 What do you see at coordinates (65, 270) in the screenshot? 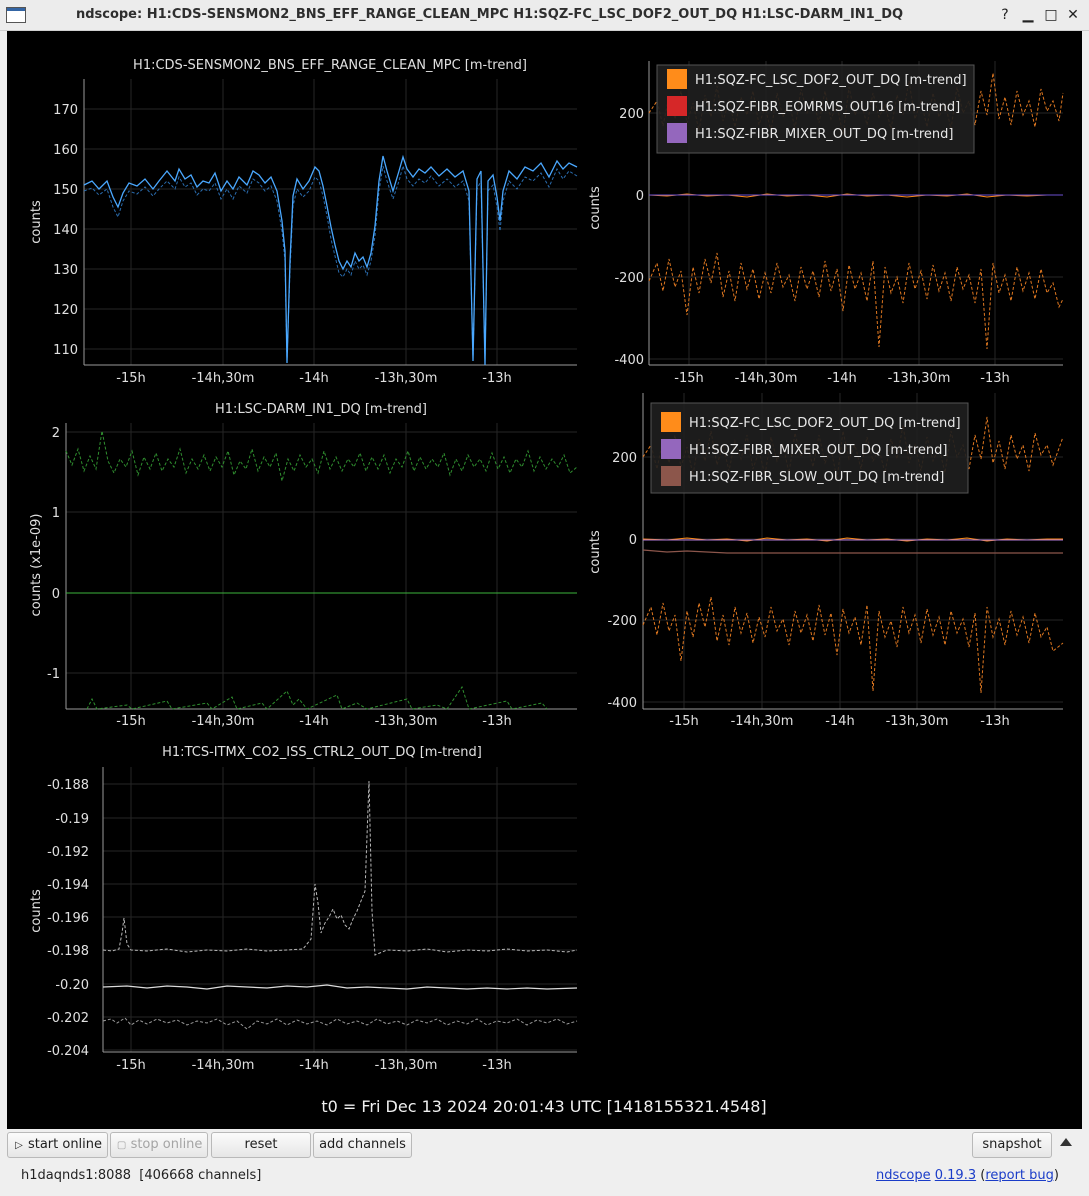
I see `y-tick-label: 130` at bounding box center [65, 270].